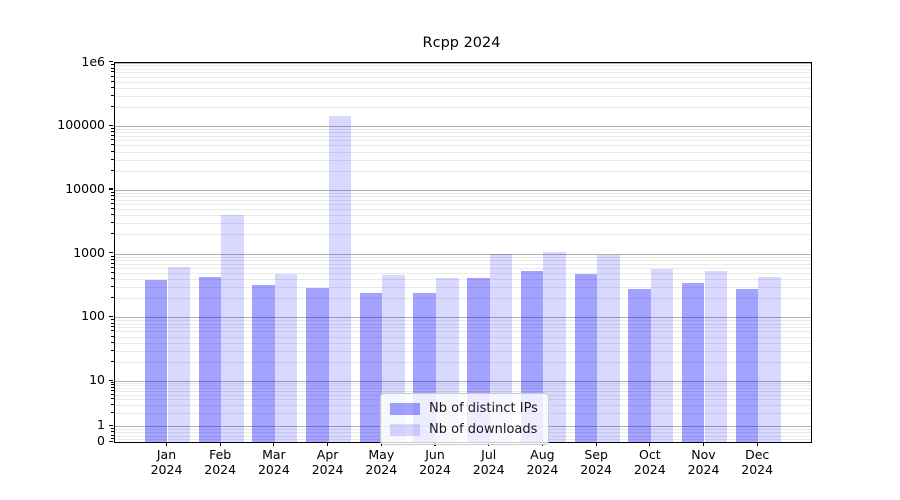 The height and width of the screenshot is (500, 900). I want to click on y-tick-label: 100000, so click(81, 125).